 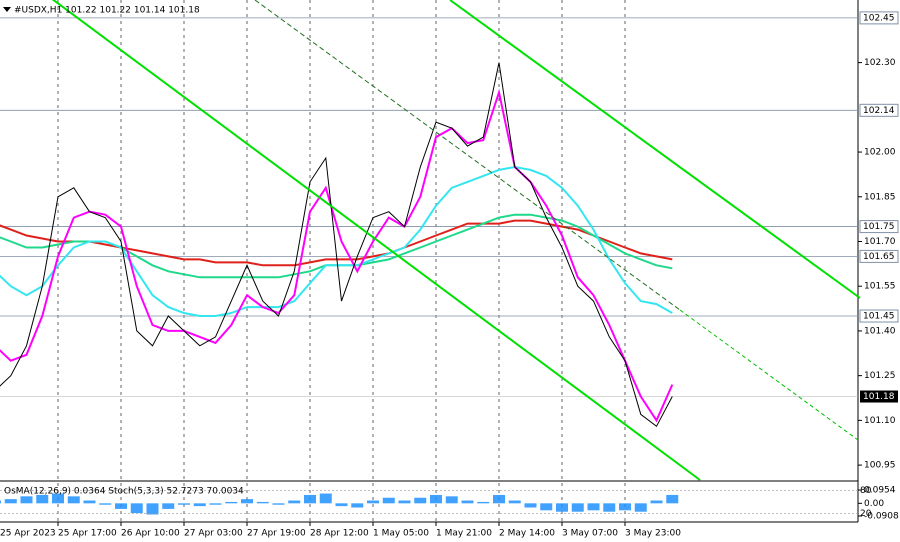 What do you see at coordinates (87, 534) in the screenshot?
I see `x-tick-label: 25 Apr 17:00` at bounding box center [87, 534].